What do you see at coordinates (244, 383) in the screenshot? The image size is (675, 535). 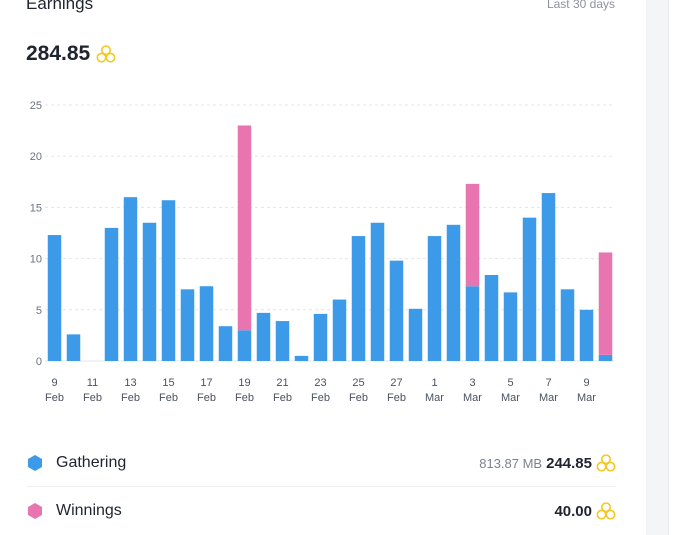 I see `x-tick-day-label: 19` at bounding box center [244, 383].